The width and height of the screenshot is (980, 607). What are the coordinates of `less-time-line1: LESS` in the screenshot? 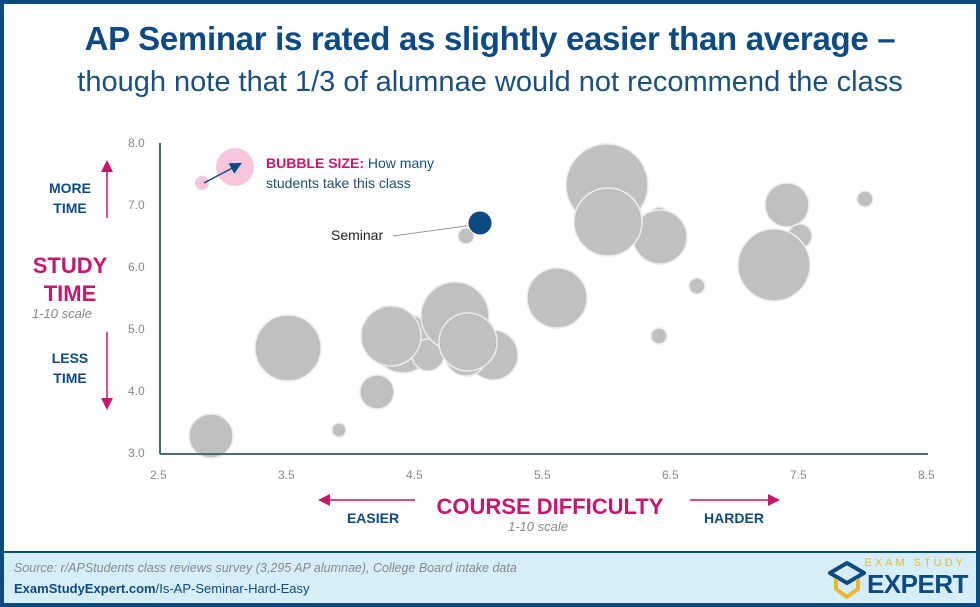 It's located at (70, 358).